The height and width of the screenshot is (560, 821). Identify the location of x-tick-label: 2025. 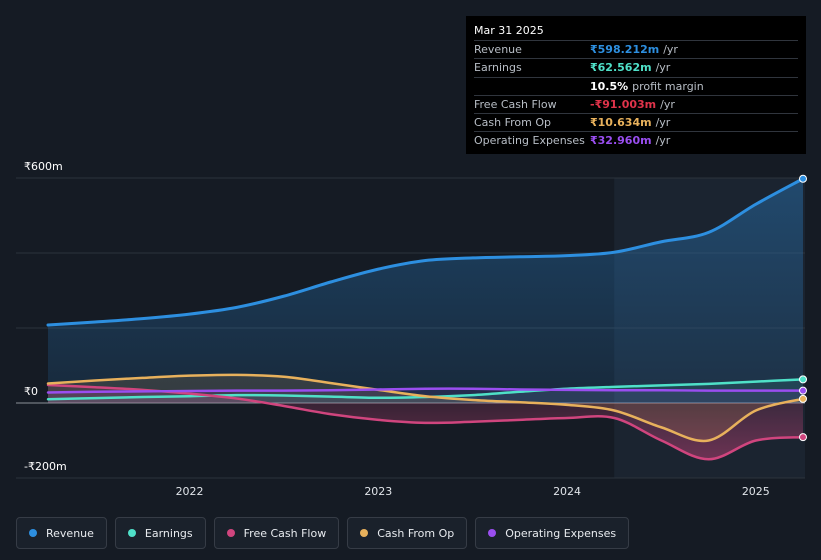
(756, 491).